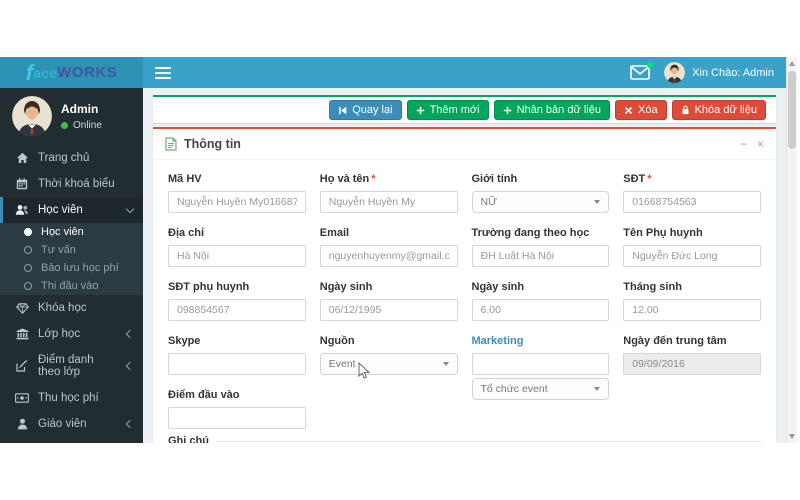 Image resolution: width=800 pixels, height=500 pixels. I want to click on sidebar-item-trang-chu: Trang chủ, so click(71, 158).